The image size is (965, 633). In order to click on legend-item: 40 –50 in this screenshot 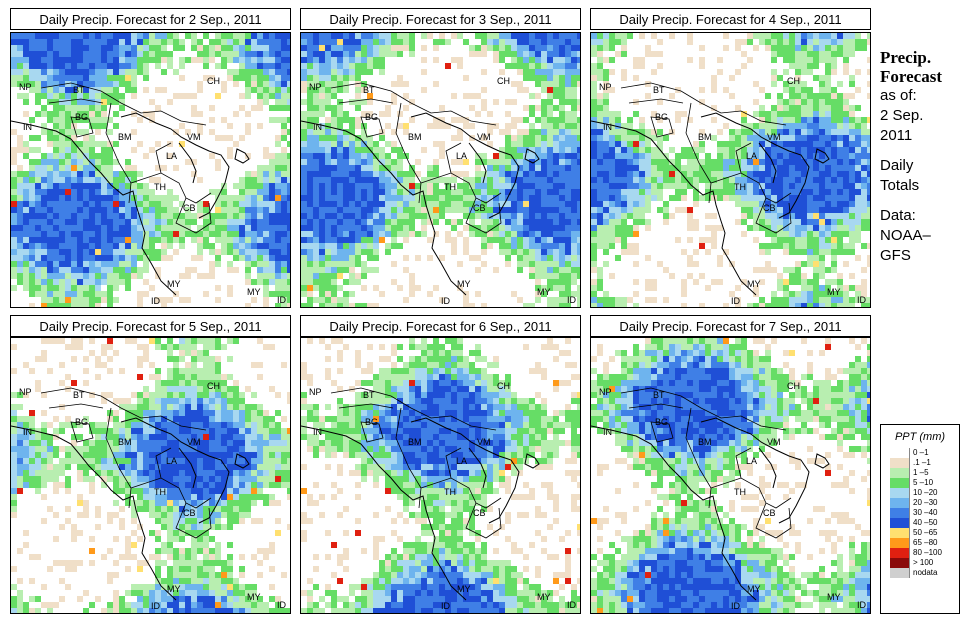, I will do `click(924, 523)`.